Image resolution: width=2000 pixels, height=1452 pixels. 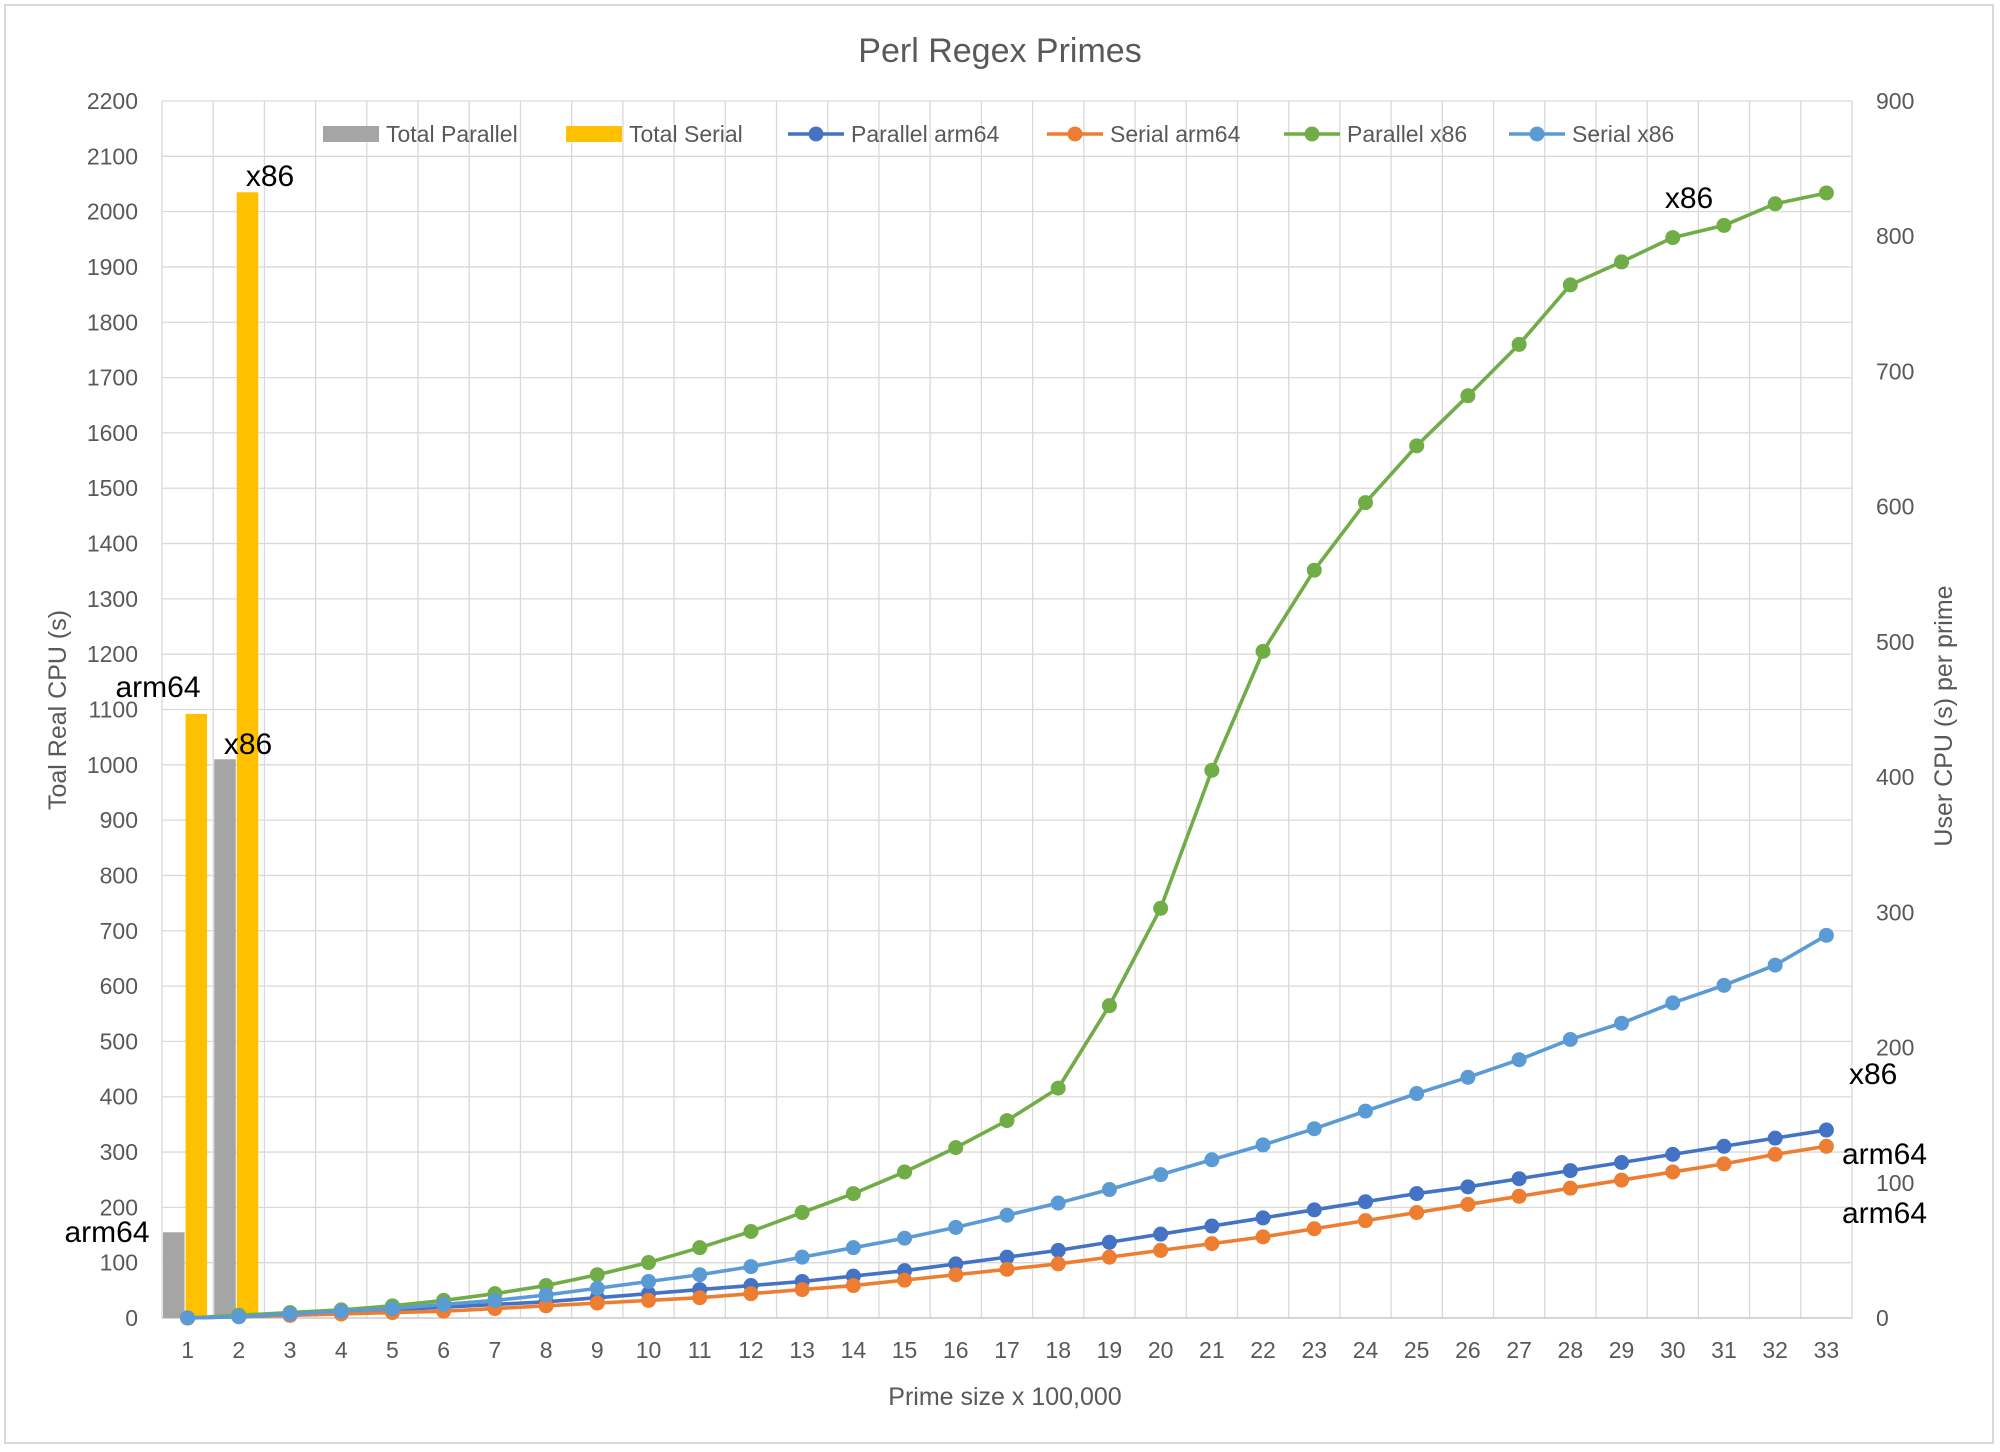 What do you see at coordinates (1895, 1048) in the screenshot?
I see `right-tick-label: 200` at bounding box center [1895, 1048].